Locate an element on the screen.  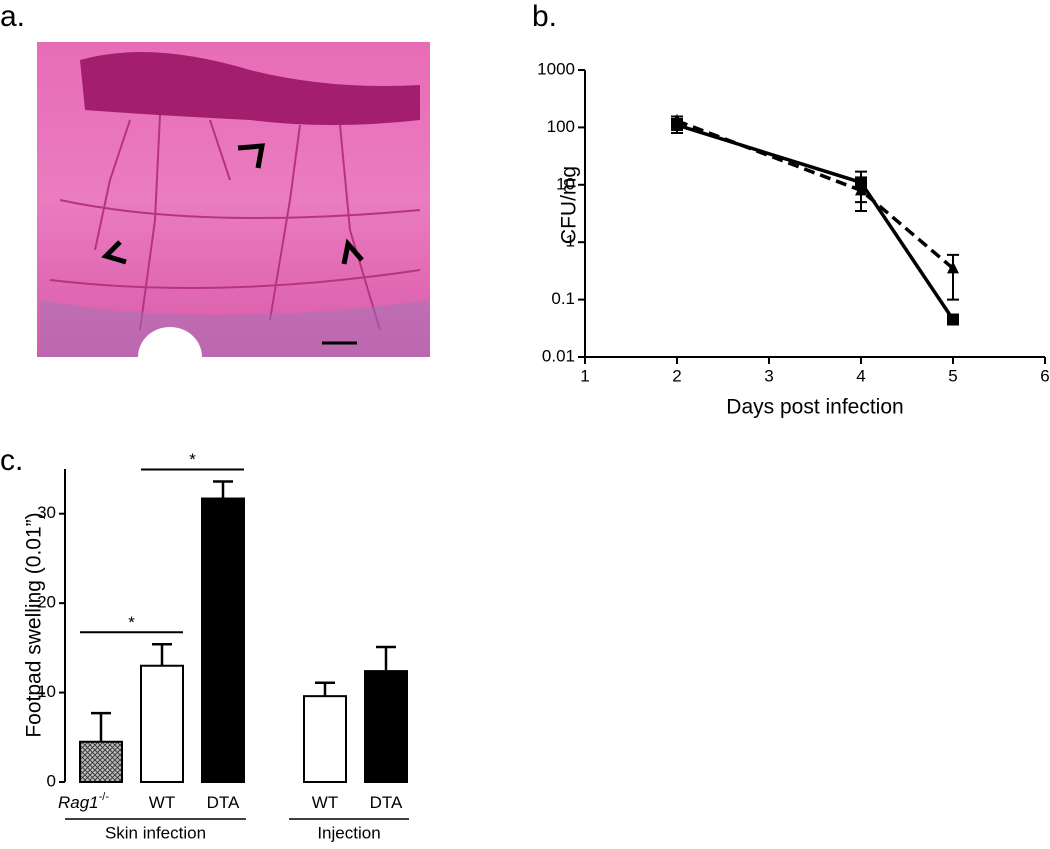
x-tick-label: 1 is located at coordinates (584, 375).